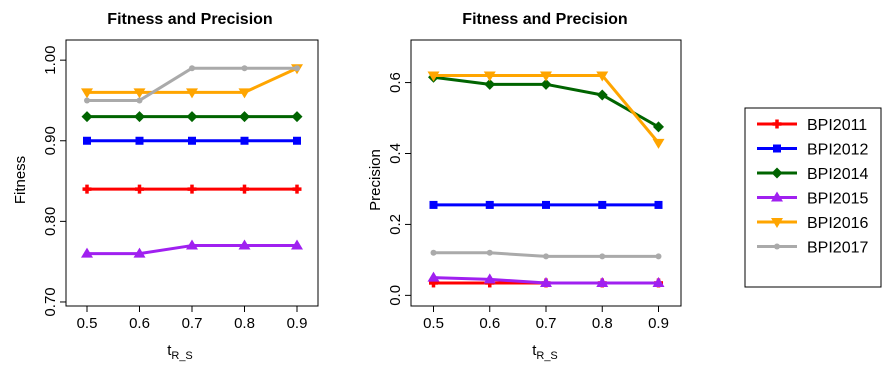 This screenshot has width=883, height=371. Describe the element at coordinates (837, 174) in the screenshot. I see `legend-label: BPI2014` at that location.